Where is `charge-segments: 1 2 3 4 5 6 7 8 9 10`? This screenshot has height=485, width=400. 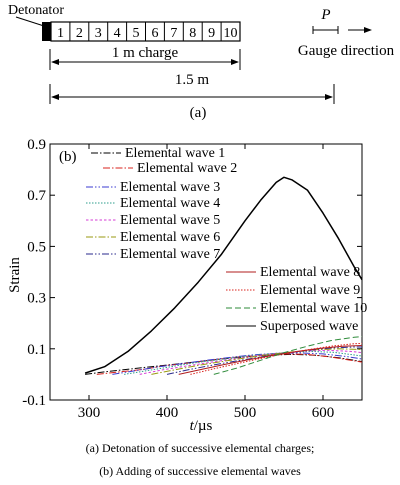
charge-segments: 1 2 3 4 5 6 7 8 9 10 is located at coordinates (147, 31).